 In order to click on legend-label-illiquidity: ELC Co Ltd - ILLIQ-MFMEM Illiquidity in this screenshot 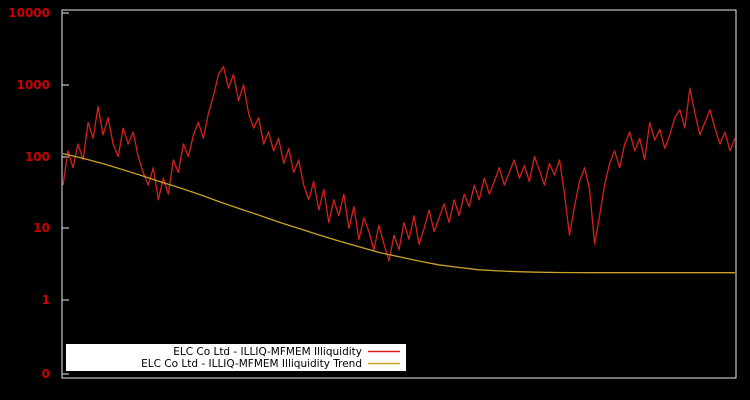, I will do `click(267, 352)`.